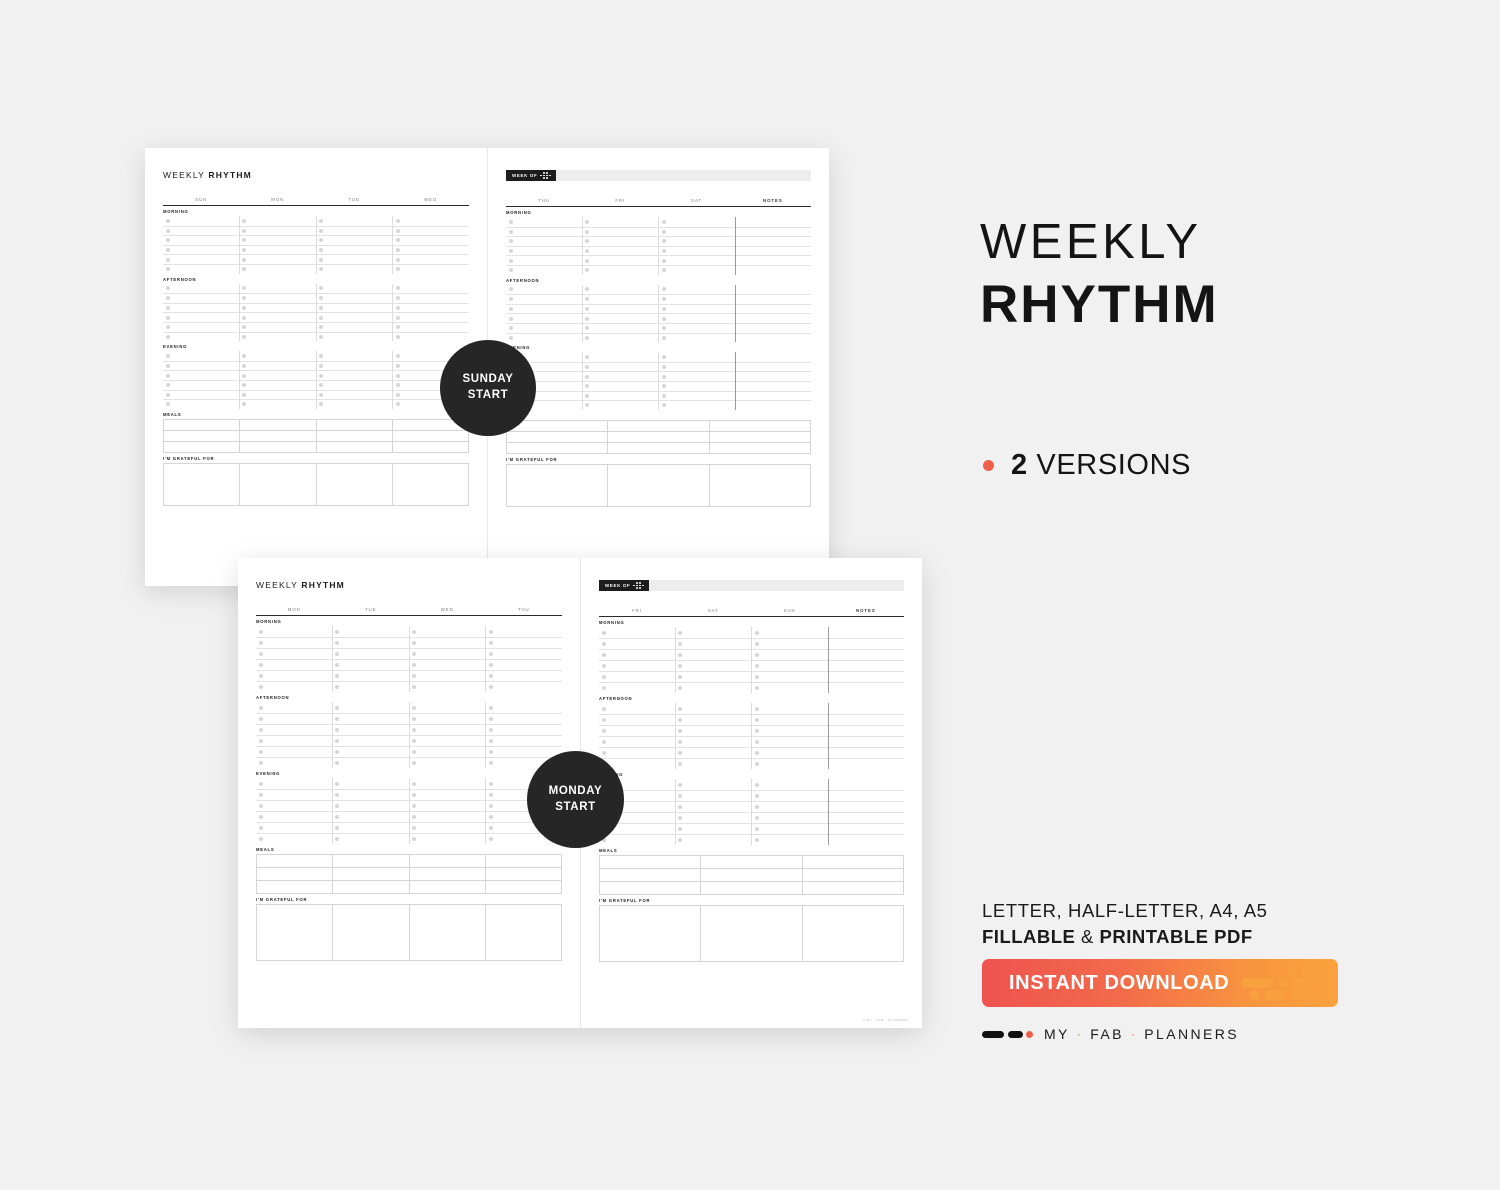 This screenshot has width=1500, height=1190. I want to click on instant-download-button: INSTANT DOWNLOAD, so click(1160, 983).